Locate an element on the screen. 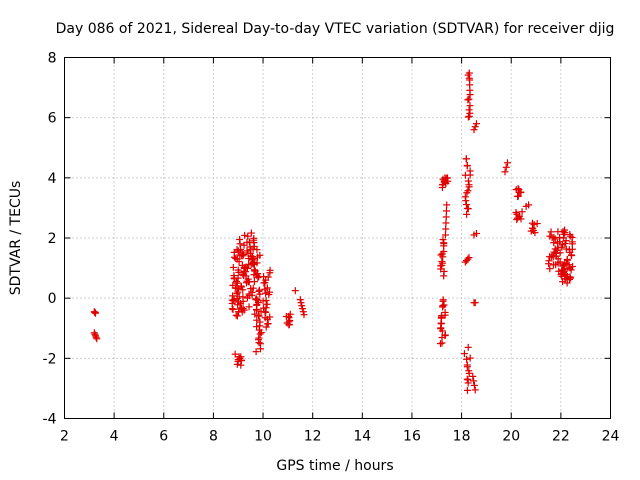 The height and width of the screenshot is (480, 640). y-axis-label: SDTVAR / TECUs is located at coordinates (16, 238).